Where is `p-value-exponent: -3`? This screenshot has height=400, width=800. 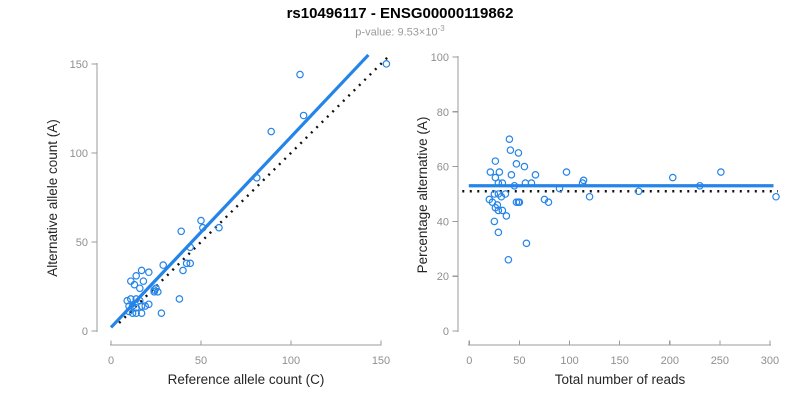
p-value-exponent: -3 is located at coordinates (441, 28).